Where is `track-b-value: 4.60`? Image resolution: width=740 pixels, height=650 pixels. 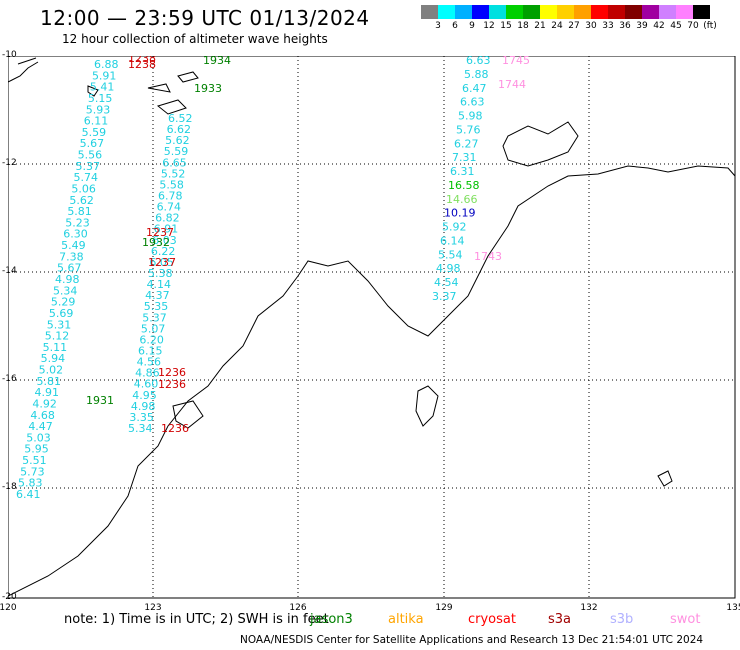 track-b-value: 4.60 is located at coordinates (146, 384).